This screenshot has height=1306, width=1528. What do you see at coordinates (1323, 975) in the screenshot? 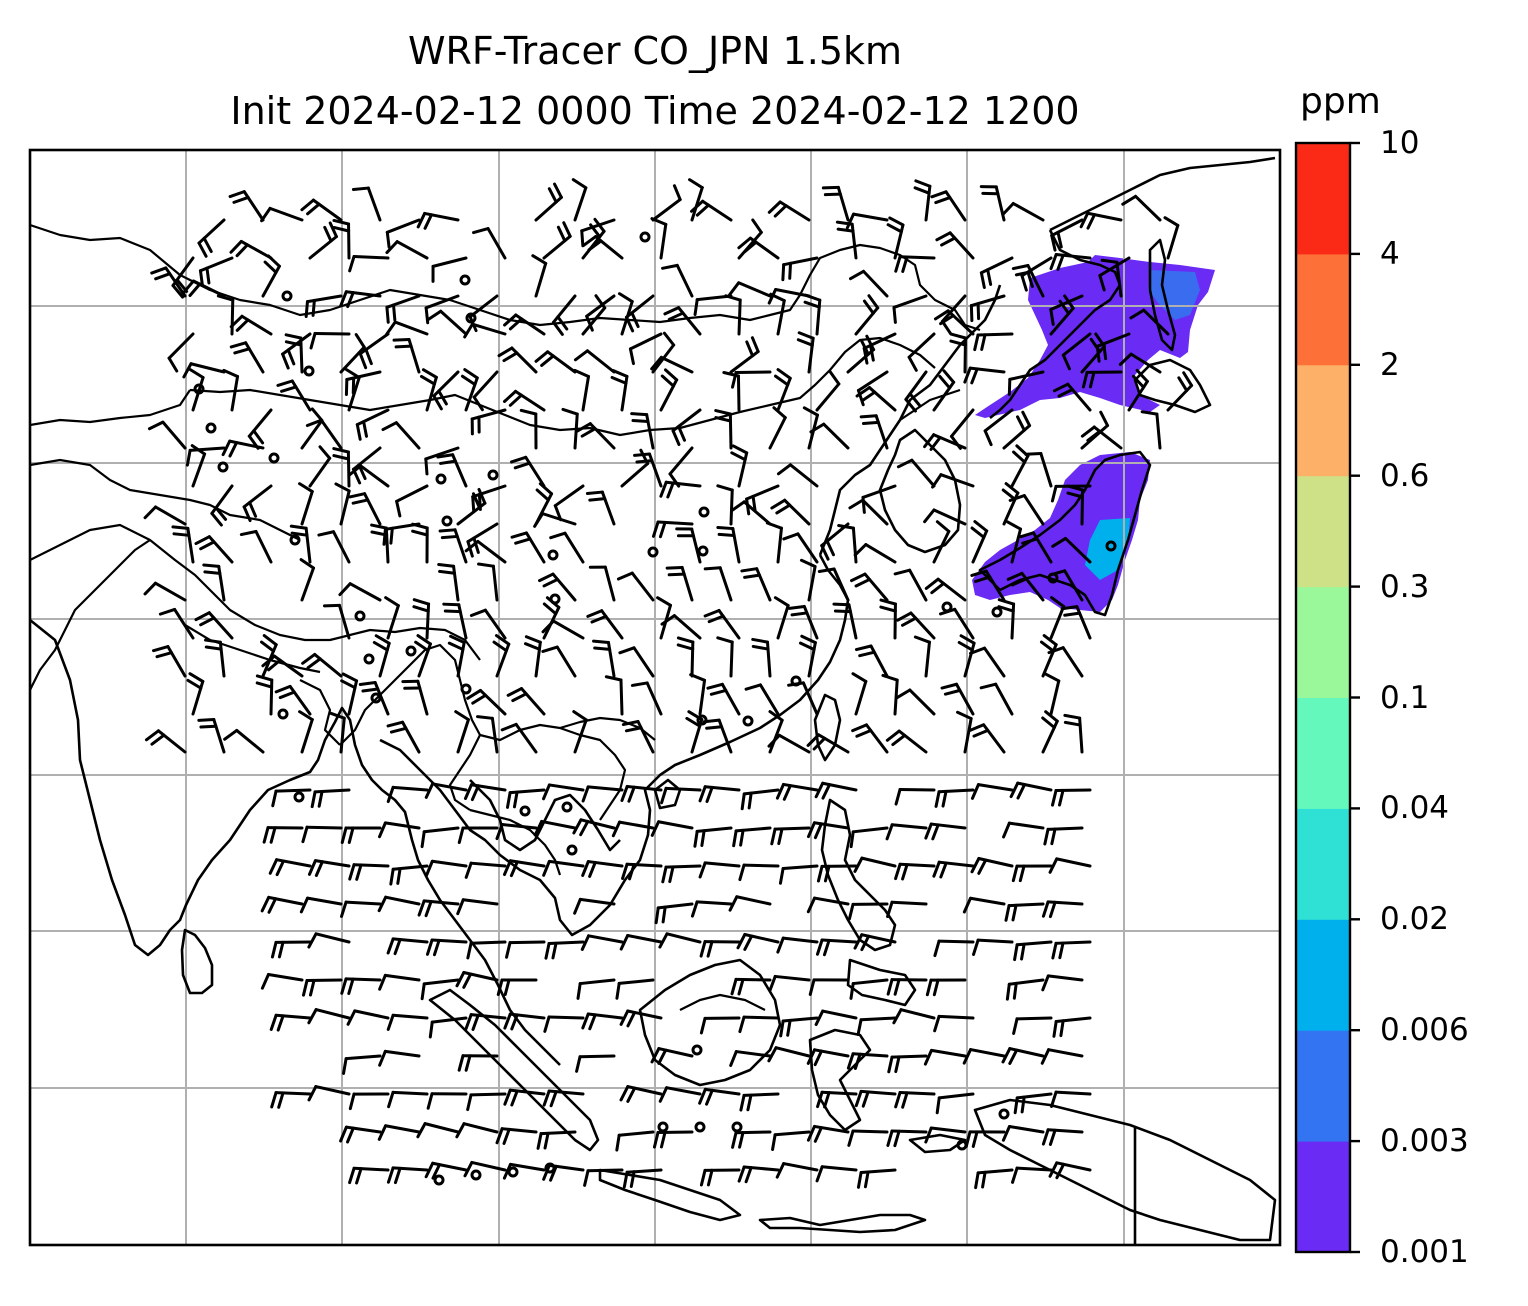
I see `colorbar-segment` at bounding box center [1323, 975].